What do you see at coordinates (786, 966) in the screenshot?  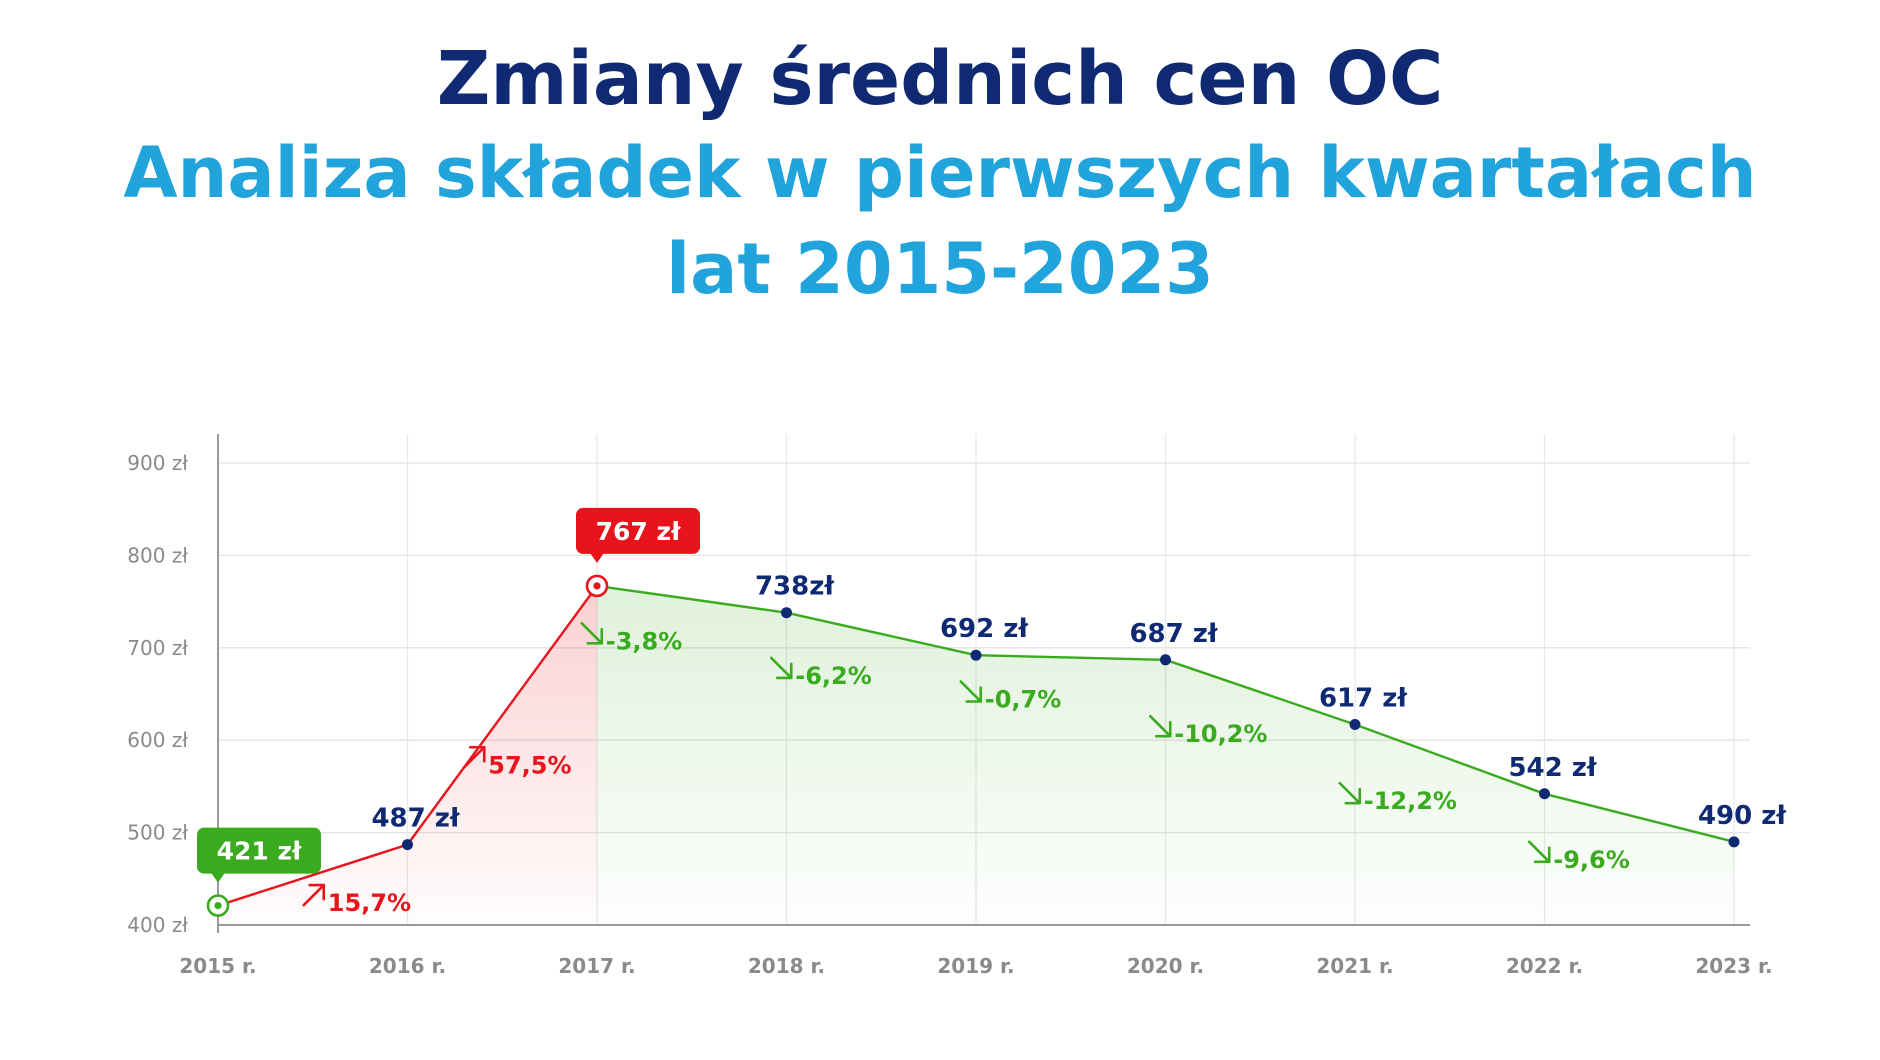 I see `x-tick-label: 2018 r.` at bounding box center [786, 966].